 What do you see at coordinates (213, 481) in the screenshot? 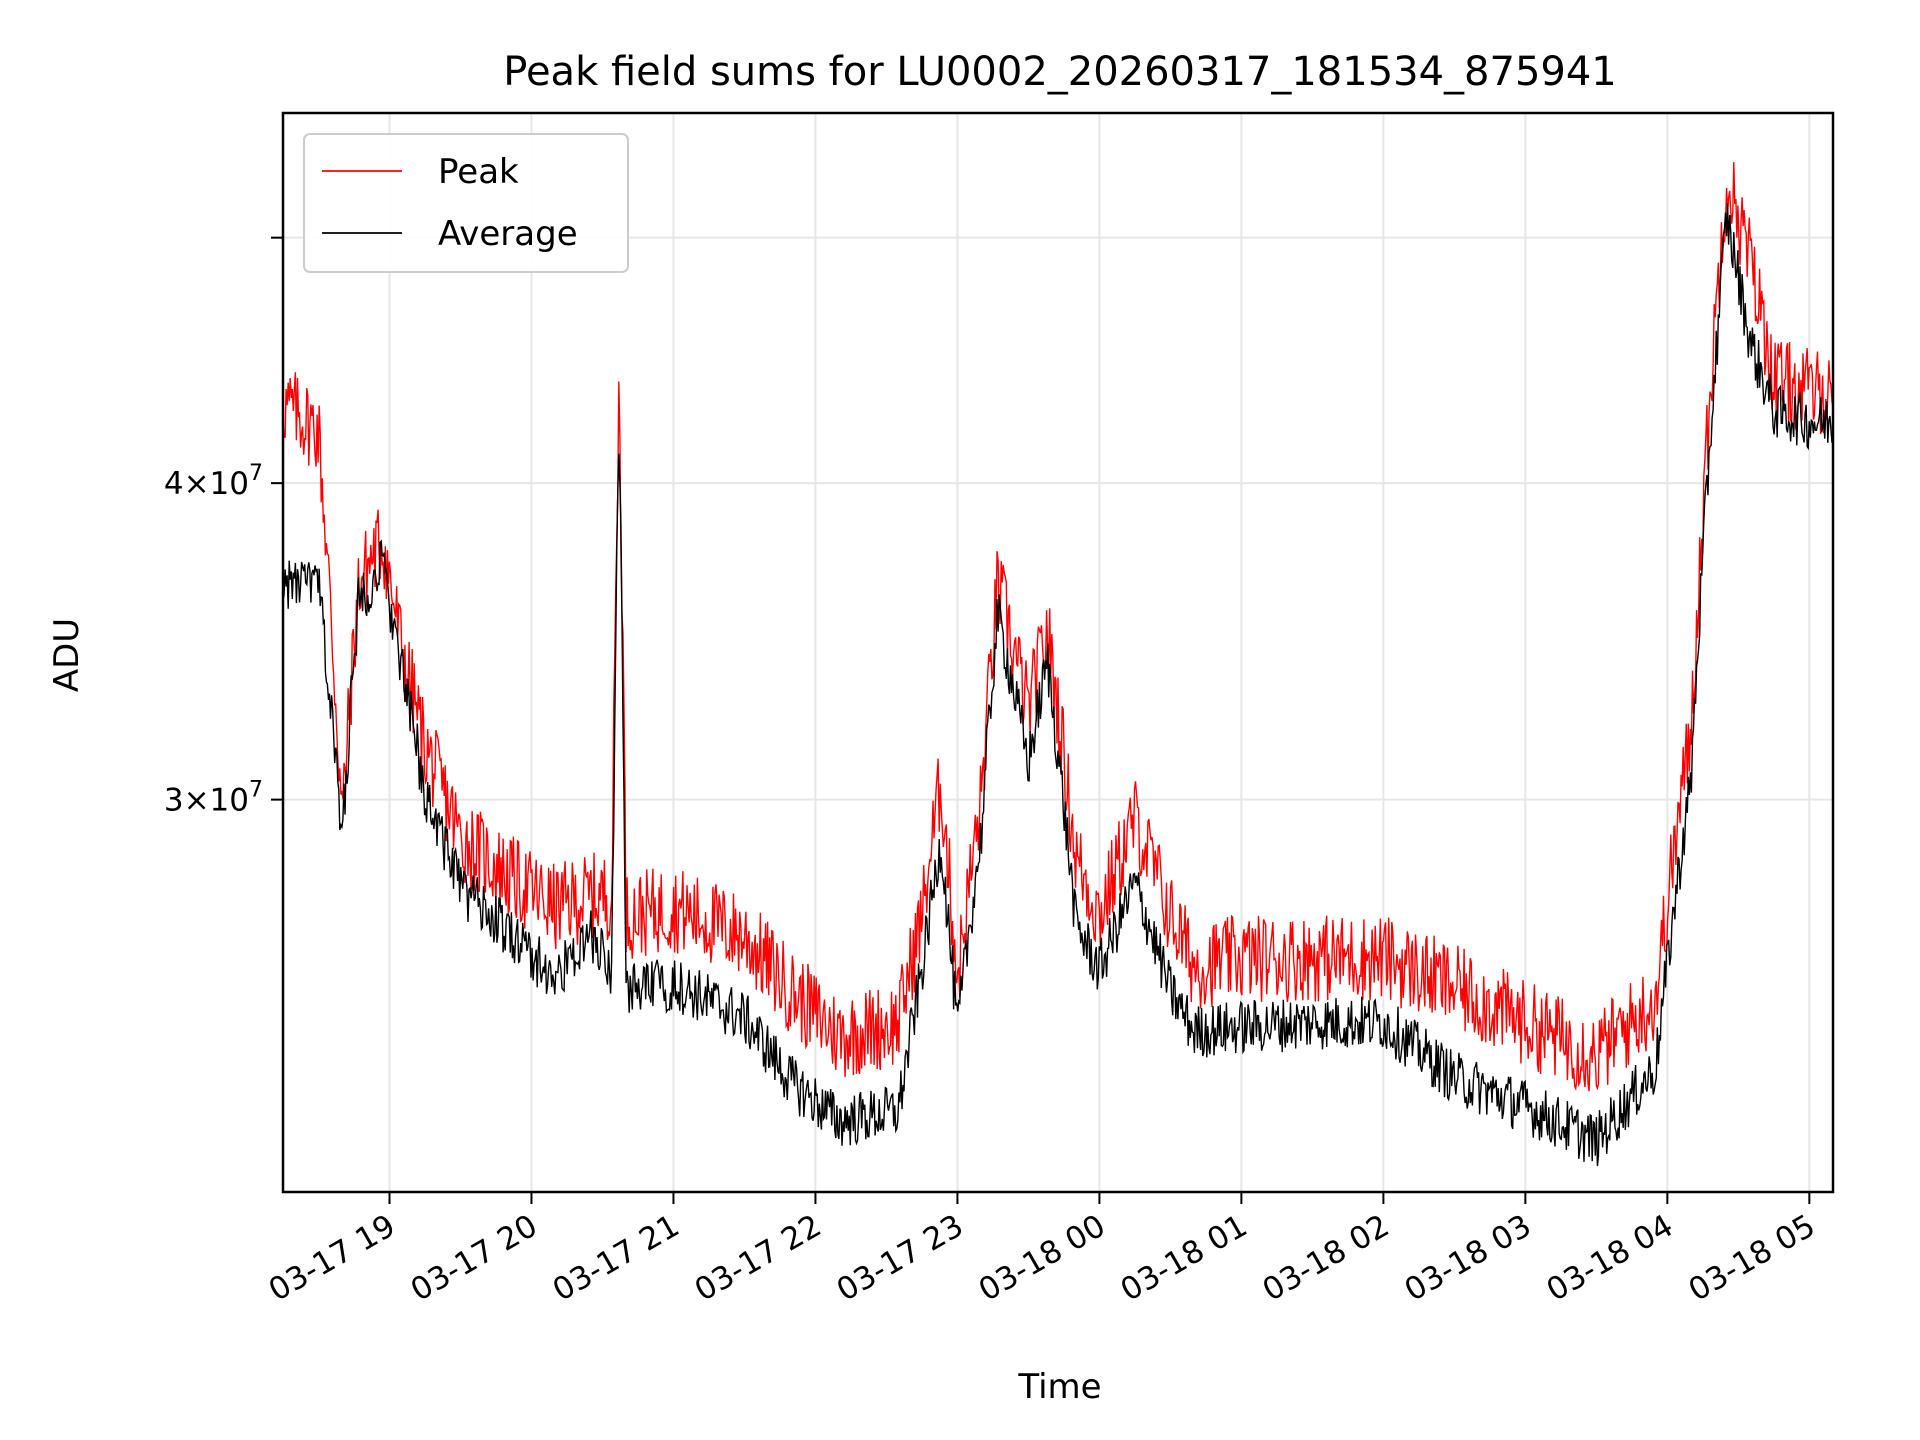
I see `y-tick-label: 4×107` at bounding box center [213, 481].